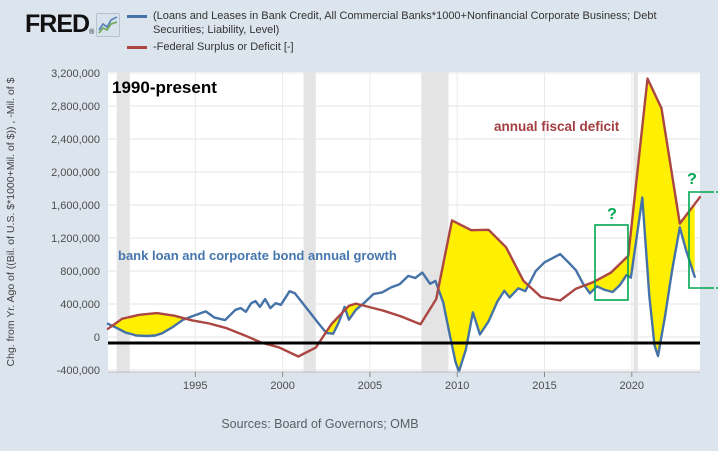 The width and height of the screenshot is (718, 451). I want to click on question-mark-left: ?, so click(612, 214).